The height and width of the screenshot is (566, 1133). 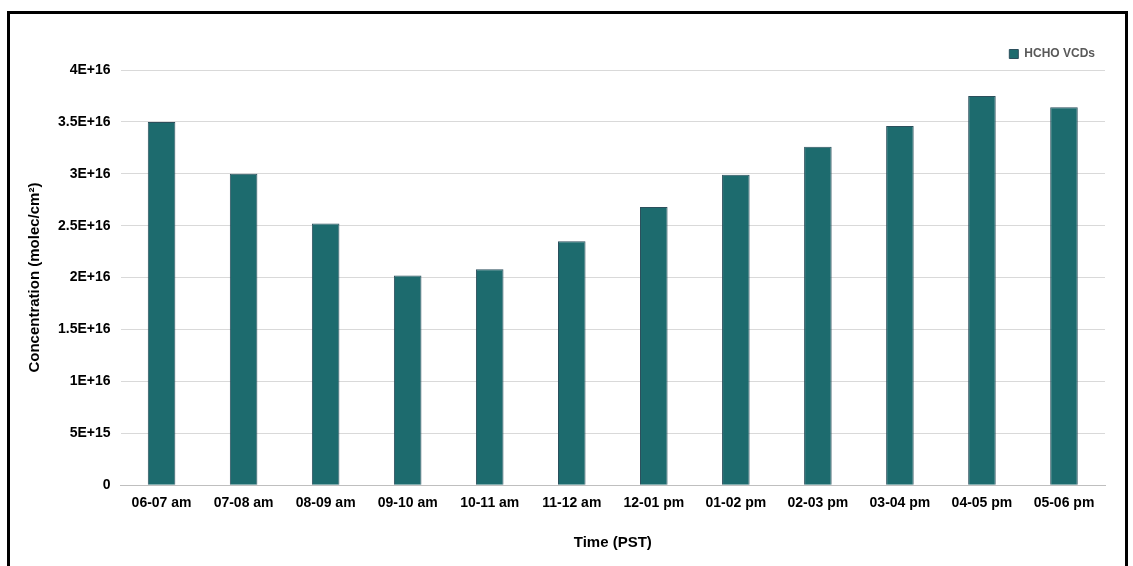 I want to click on x-tick-label: 12-01 pm, so click(x=654, y=502).